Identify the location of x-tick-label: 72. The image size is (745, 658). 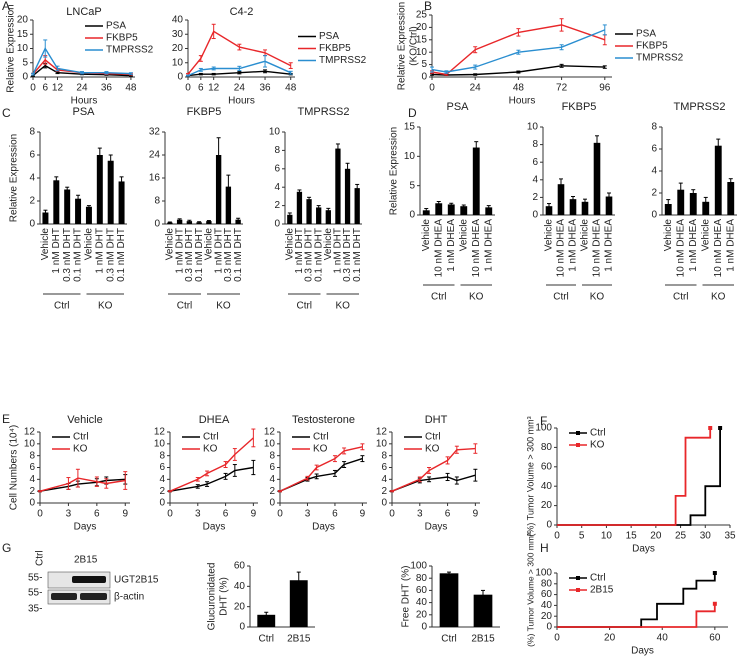
(562, 88).